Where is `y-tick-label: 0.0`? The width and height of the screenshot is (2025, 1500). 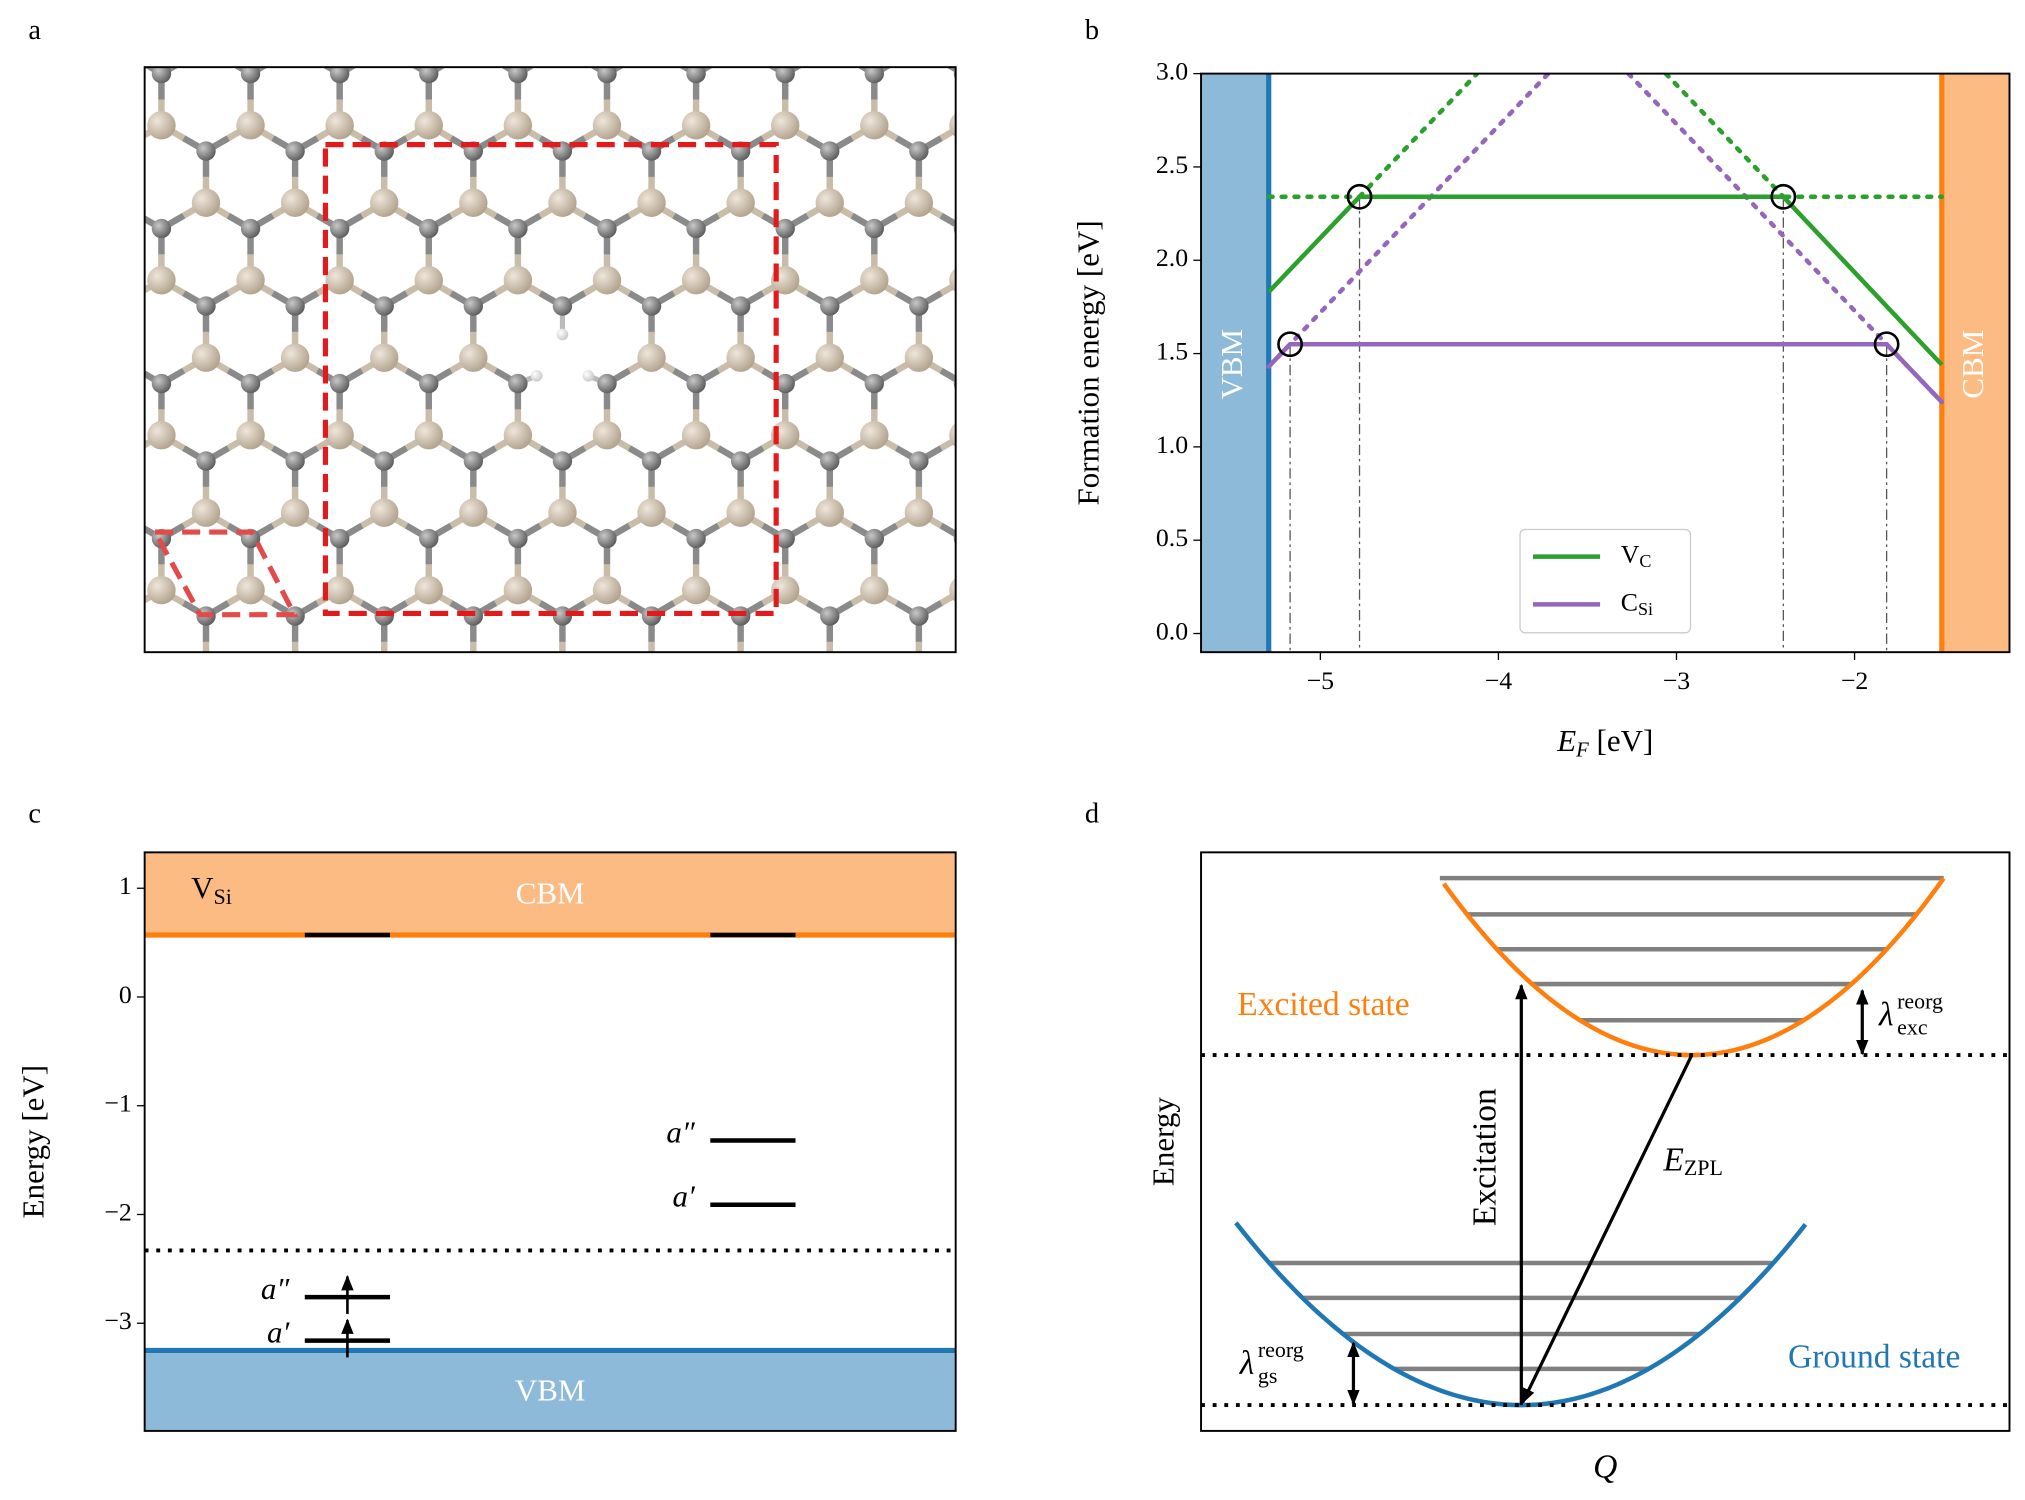
y-tick-label: 0.0 is located at coordinates (1172, 630).